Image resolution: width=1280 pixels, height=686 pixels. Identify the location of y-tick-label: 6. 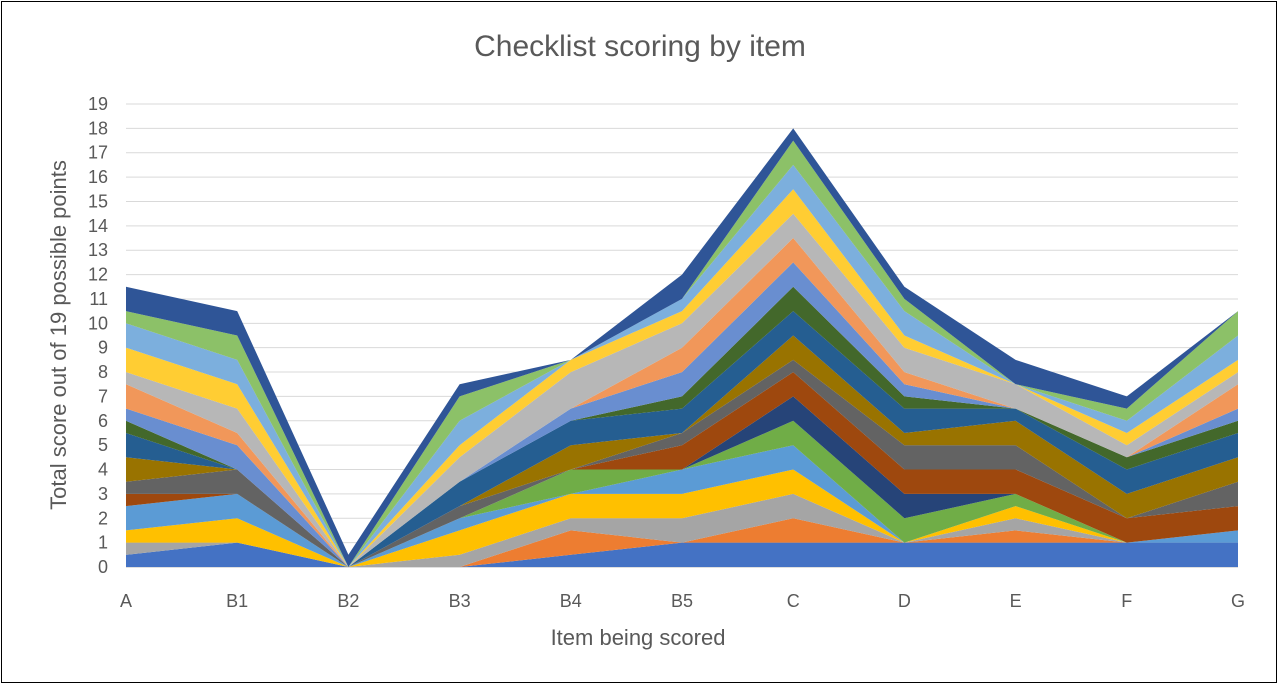
(103, 421).